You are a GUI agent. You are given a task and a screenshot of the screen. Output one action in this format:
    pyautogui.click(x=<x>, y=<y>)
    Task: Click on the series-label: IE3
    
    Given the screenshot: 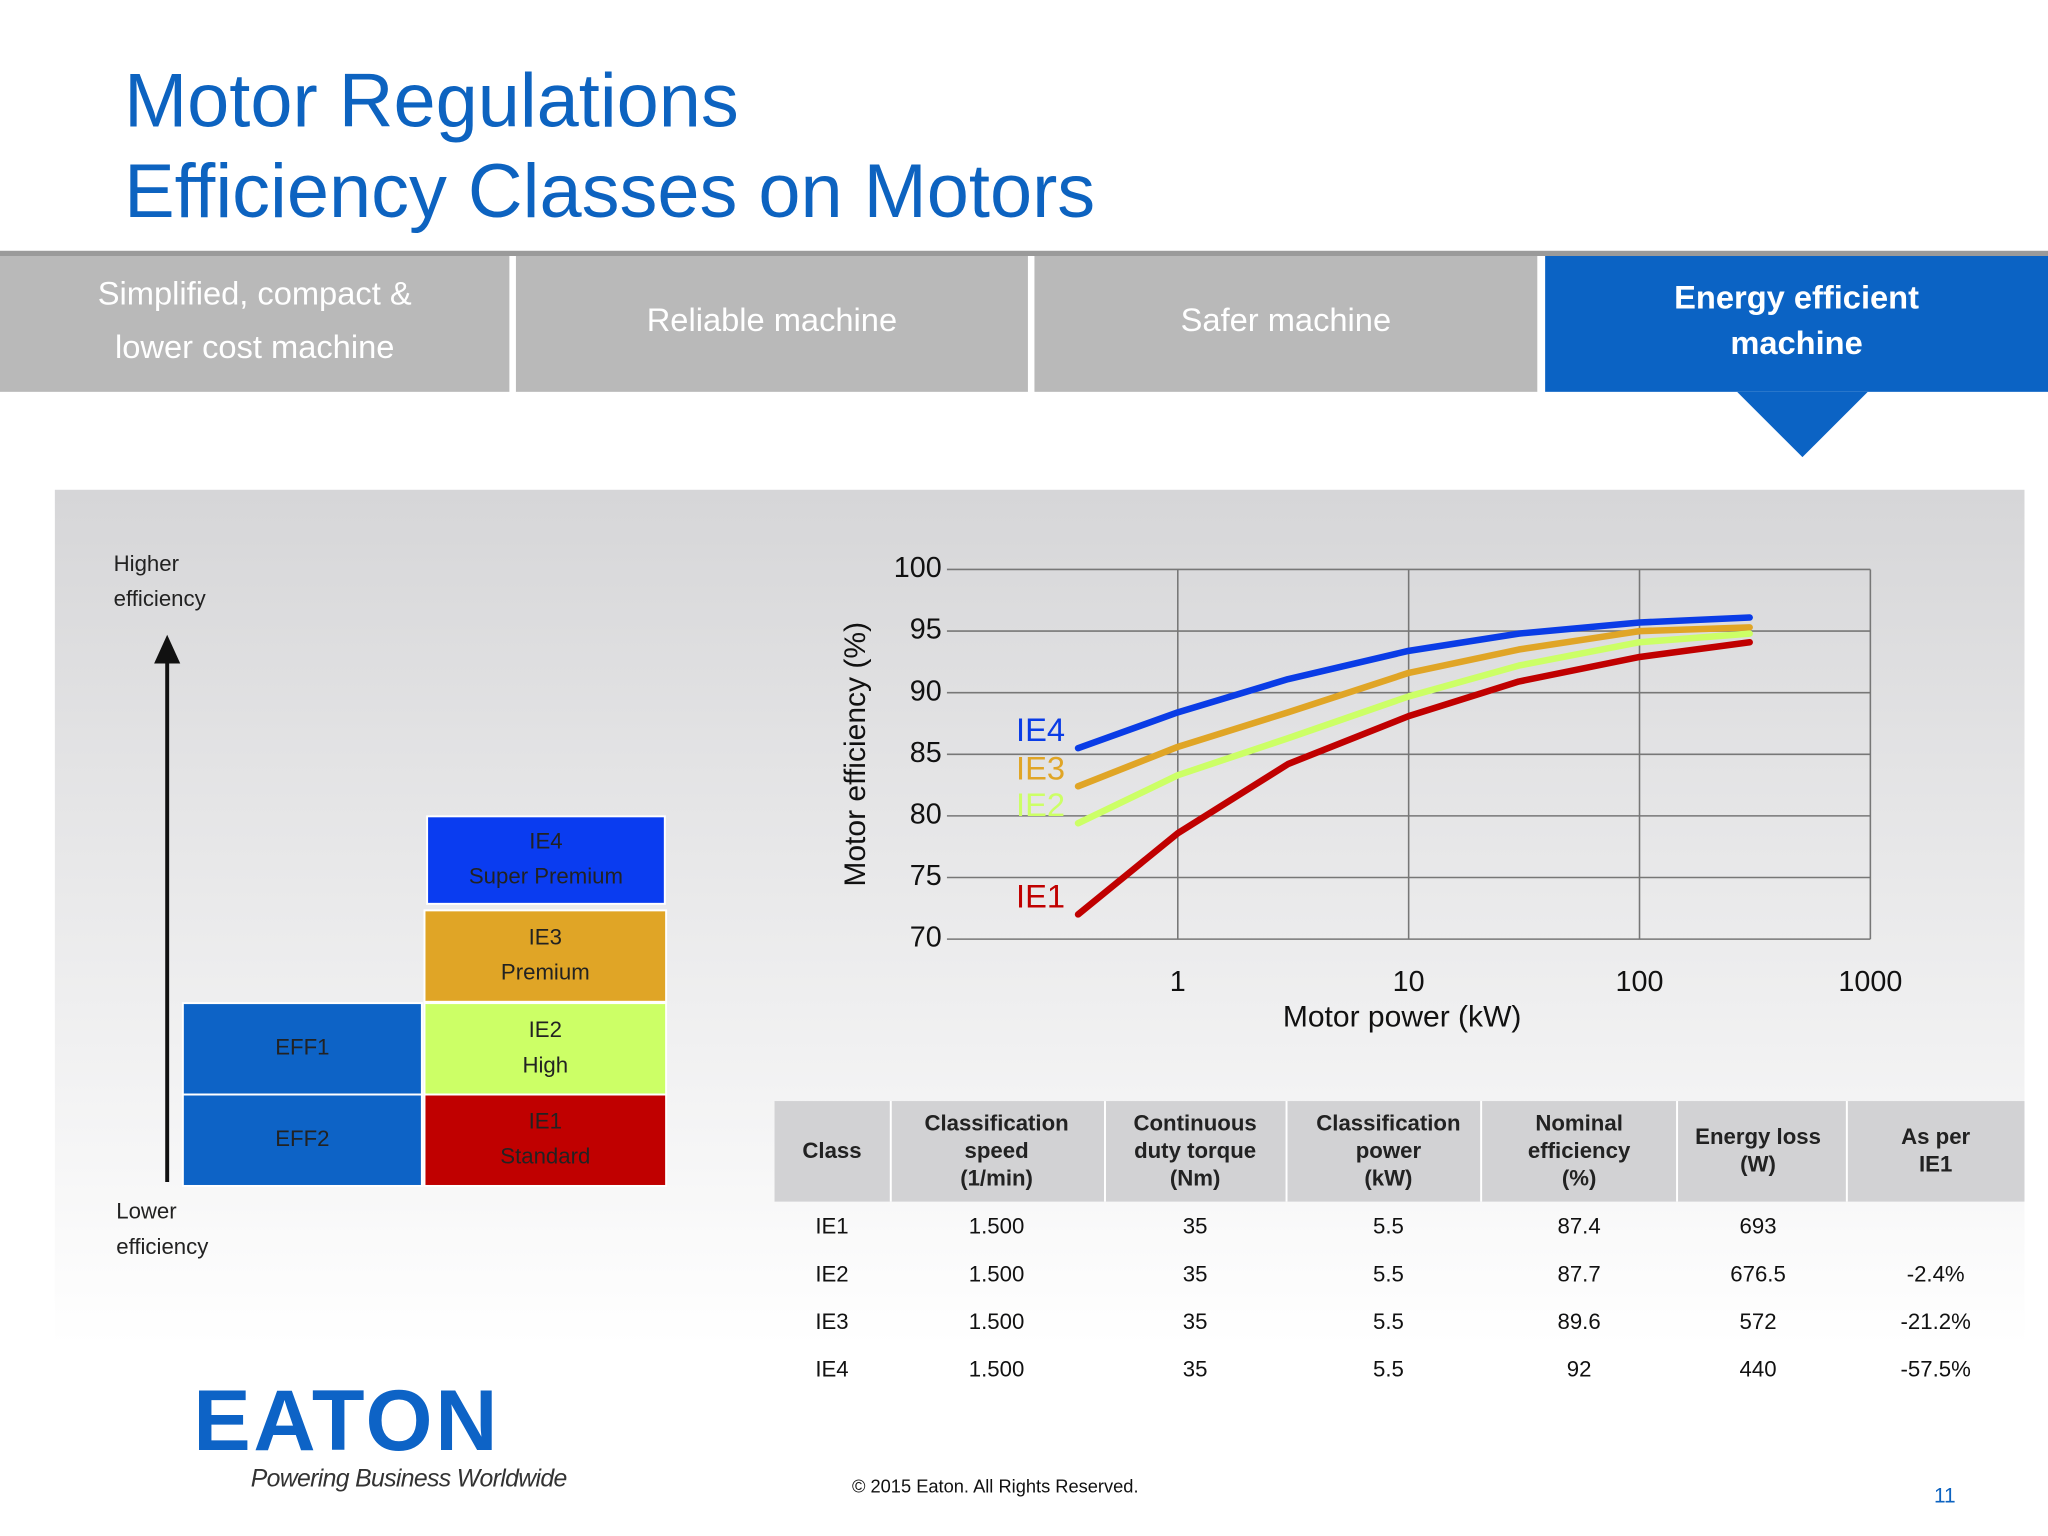 What is the action you would take?
    pyautogui.click(x=1040, y=767)
    